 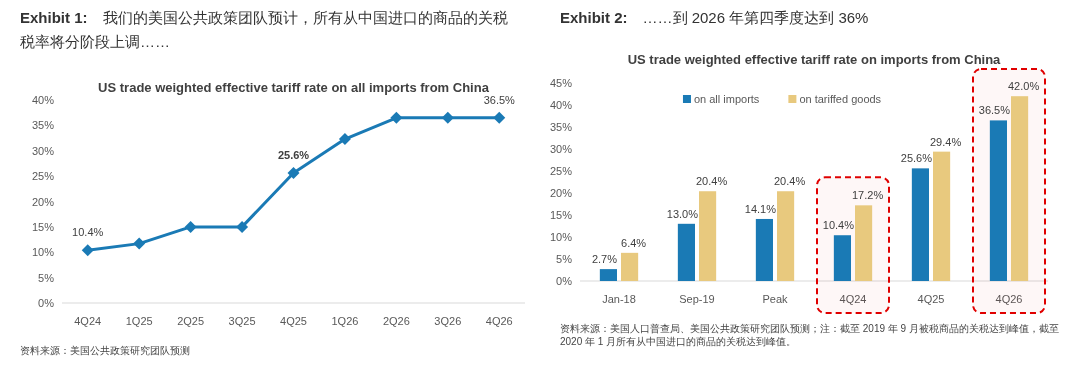 What do you see at coordinates (448, 321) in the screenshot?
I see `x-tick-label: 3Q26` at bounding box center [448, 321].